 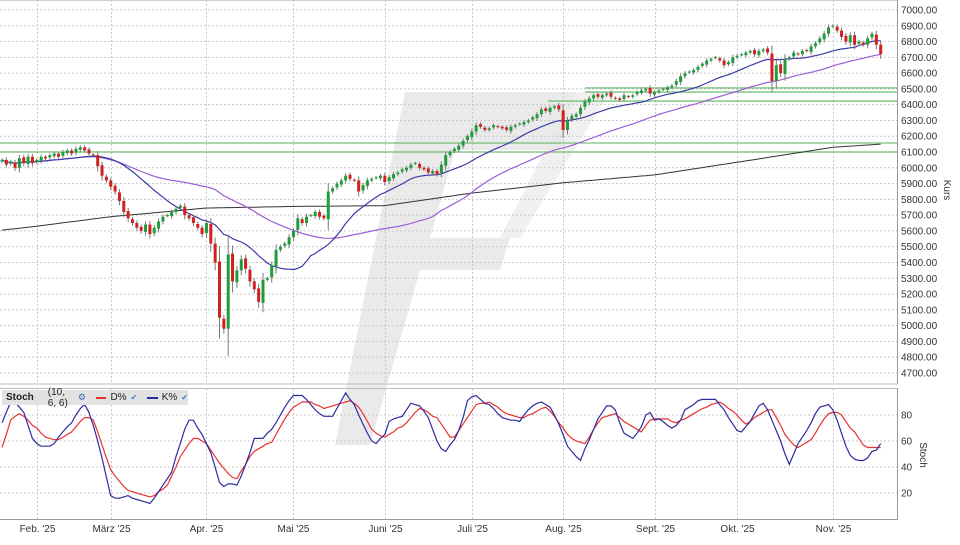 What do you see at coordinates (919, 105) in the screenshot?
I see `price-tick-label: 6400.00` at bounding box center [919, 105].